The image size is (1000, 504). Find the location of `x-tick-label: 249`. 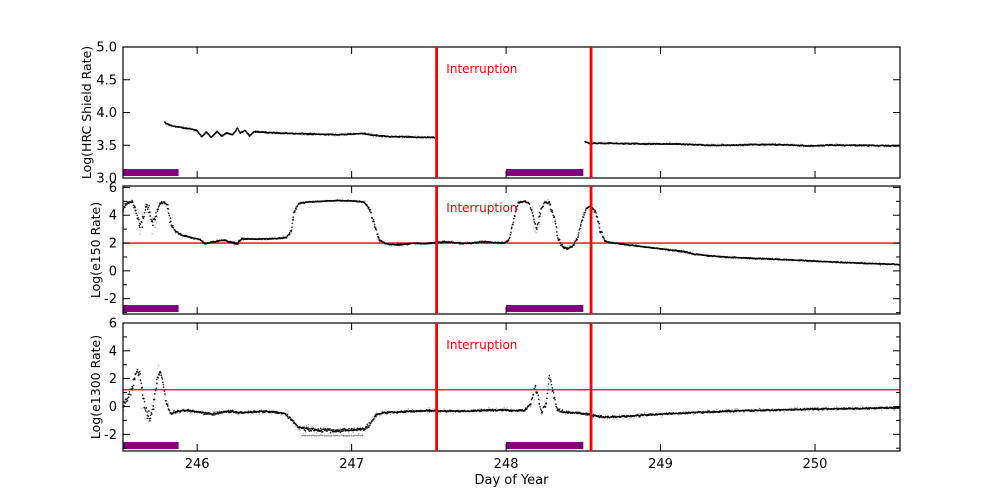

x-tick-label: 249 is located at coordinates (660, 464).